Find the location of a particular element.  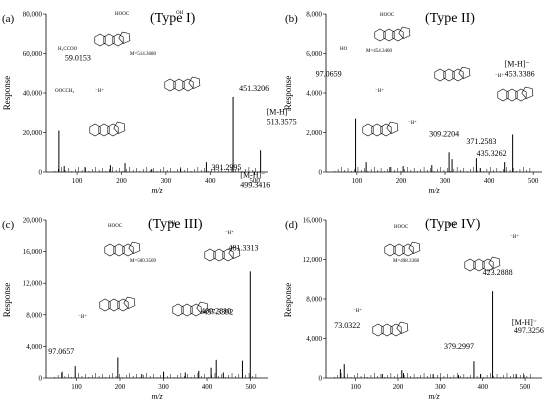

structure-text: H₃CCOO is located at coordinates (68, 49).